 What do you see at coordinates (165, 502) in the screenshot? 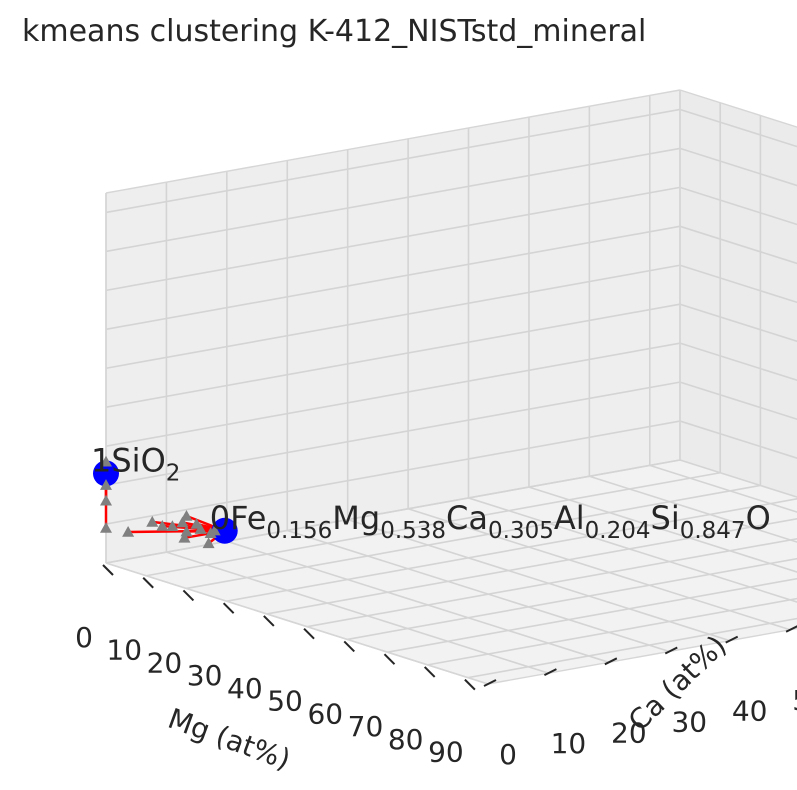
I see `data-marks` at bounding box center [165, 502].